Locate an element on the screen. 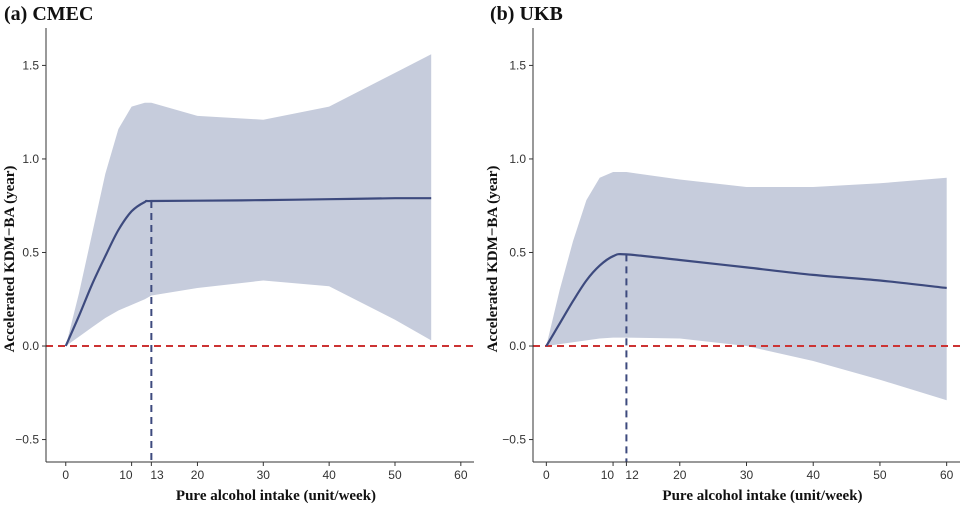  panel-title: (b) UKB is located at coordinates (526, 14).